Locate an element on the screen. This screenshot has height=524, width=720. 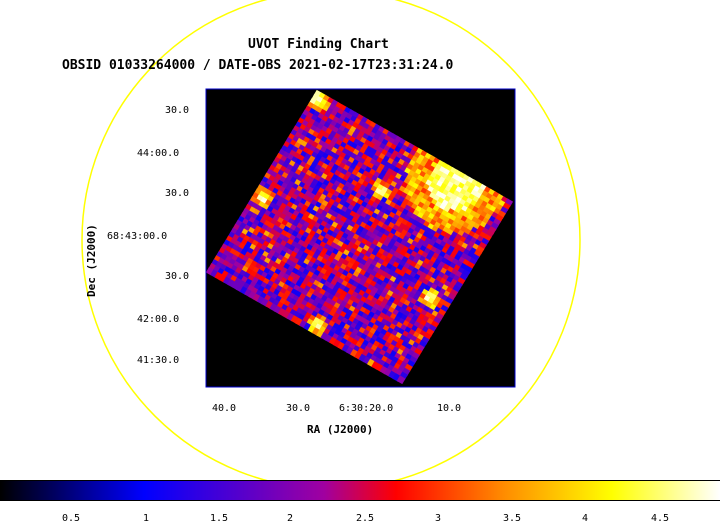
ra-tick: 6:30:20.0 is located at coordinates (366, 408).